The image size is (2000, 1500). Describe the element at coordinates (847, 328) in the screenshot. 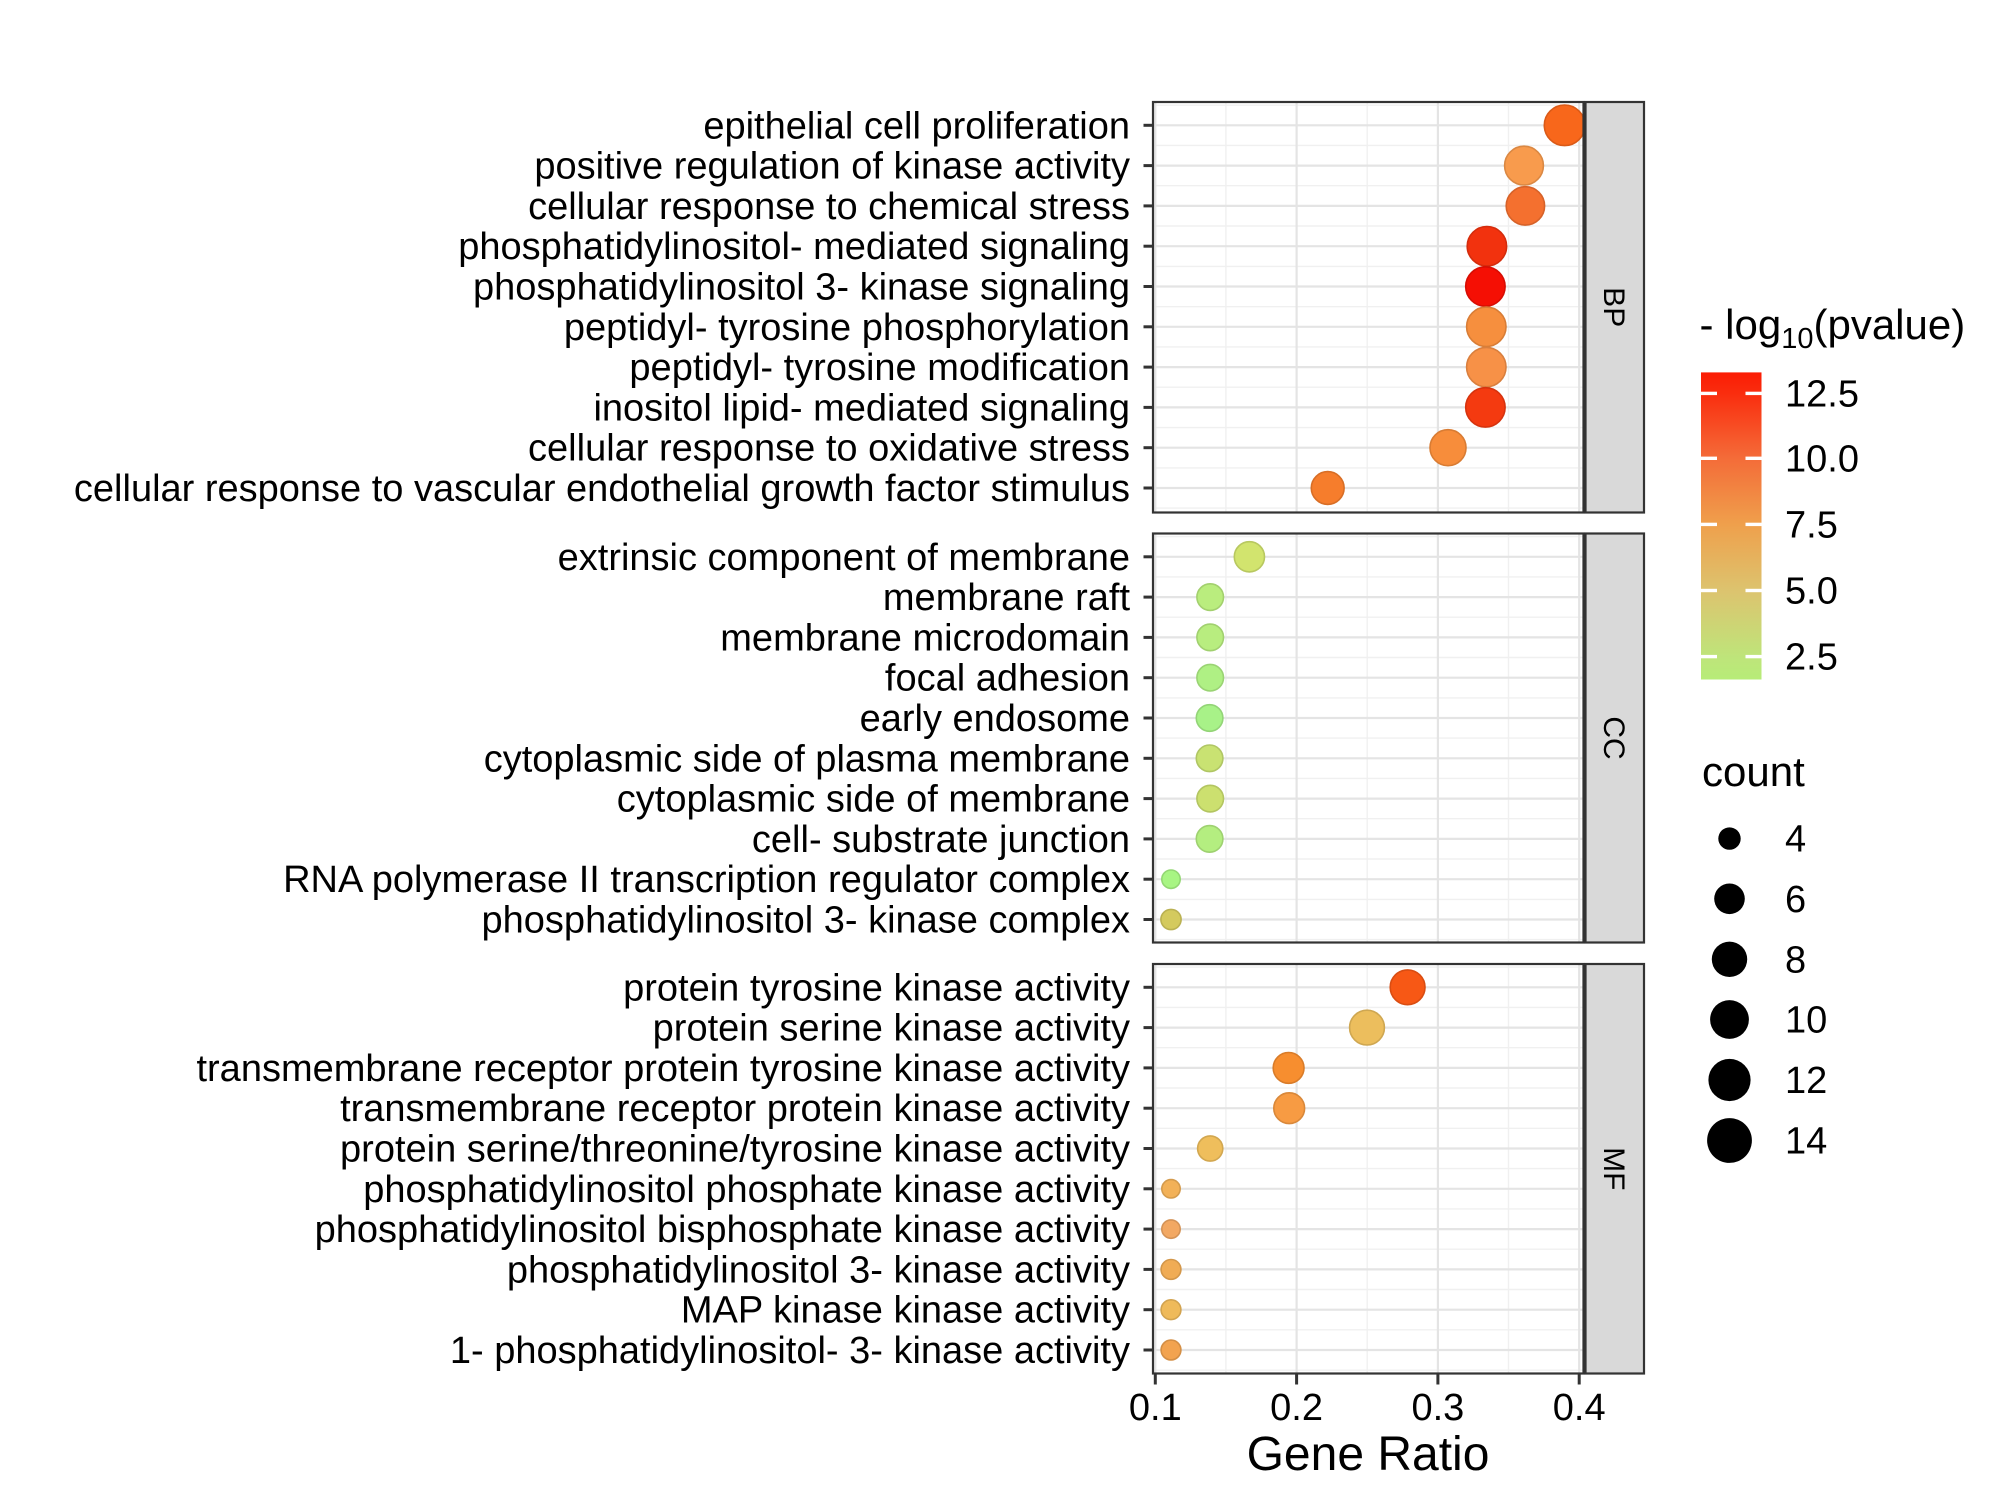

I see `svg-text:peptidyl- tyrosine phosphoryla: peptidyl- tyrosine phosphorylation` at that location.